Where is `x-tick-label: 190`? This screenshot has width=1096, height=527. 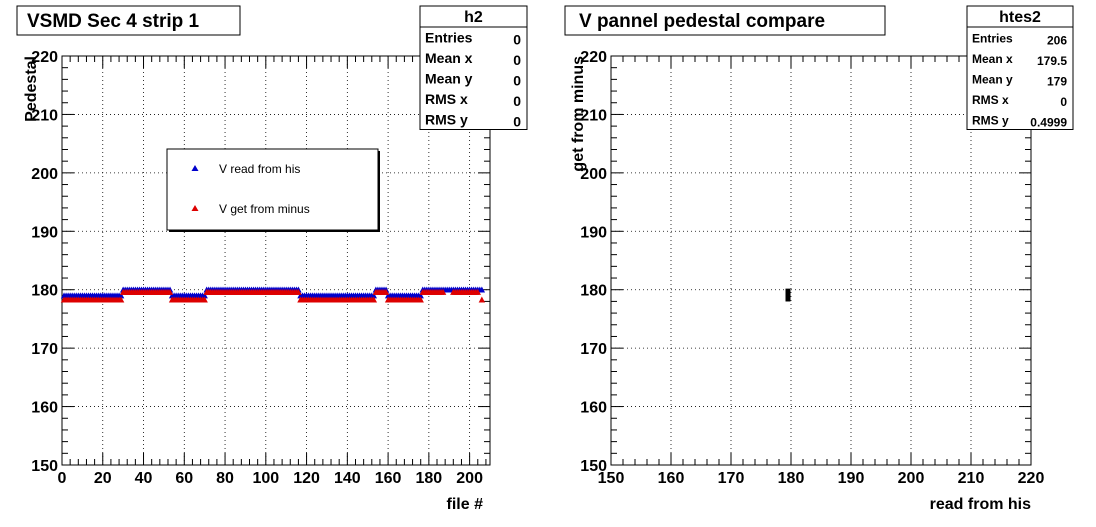
x-tick-label: 190 is located at coordinates (851, 478).